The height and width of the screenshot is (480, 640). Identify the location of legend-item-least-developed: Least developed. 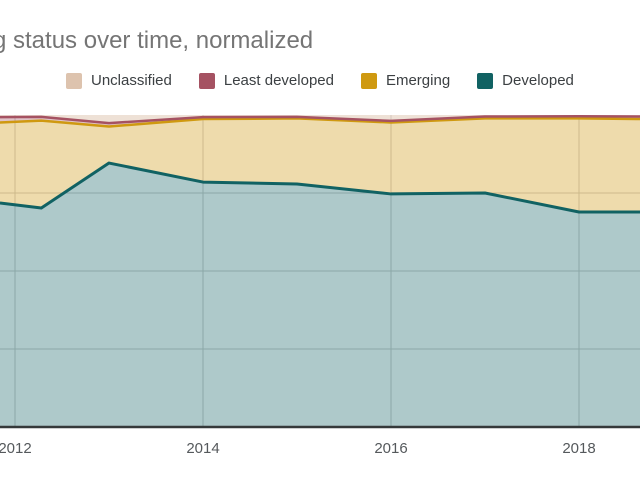
(266, 80).